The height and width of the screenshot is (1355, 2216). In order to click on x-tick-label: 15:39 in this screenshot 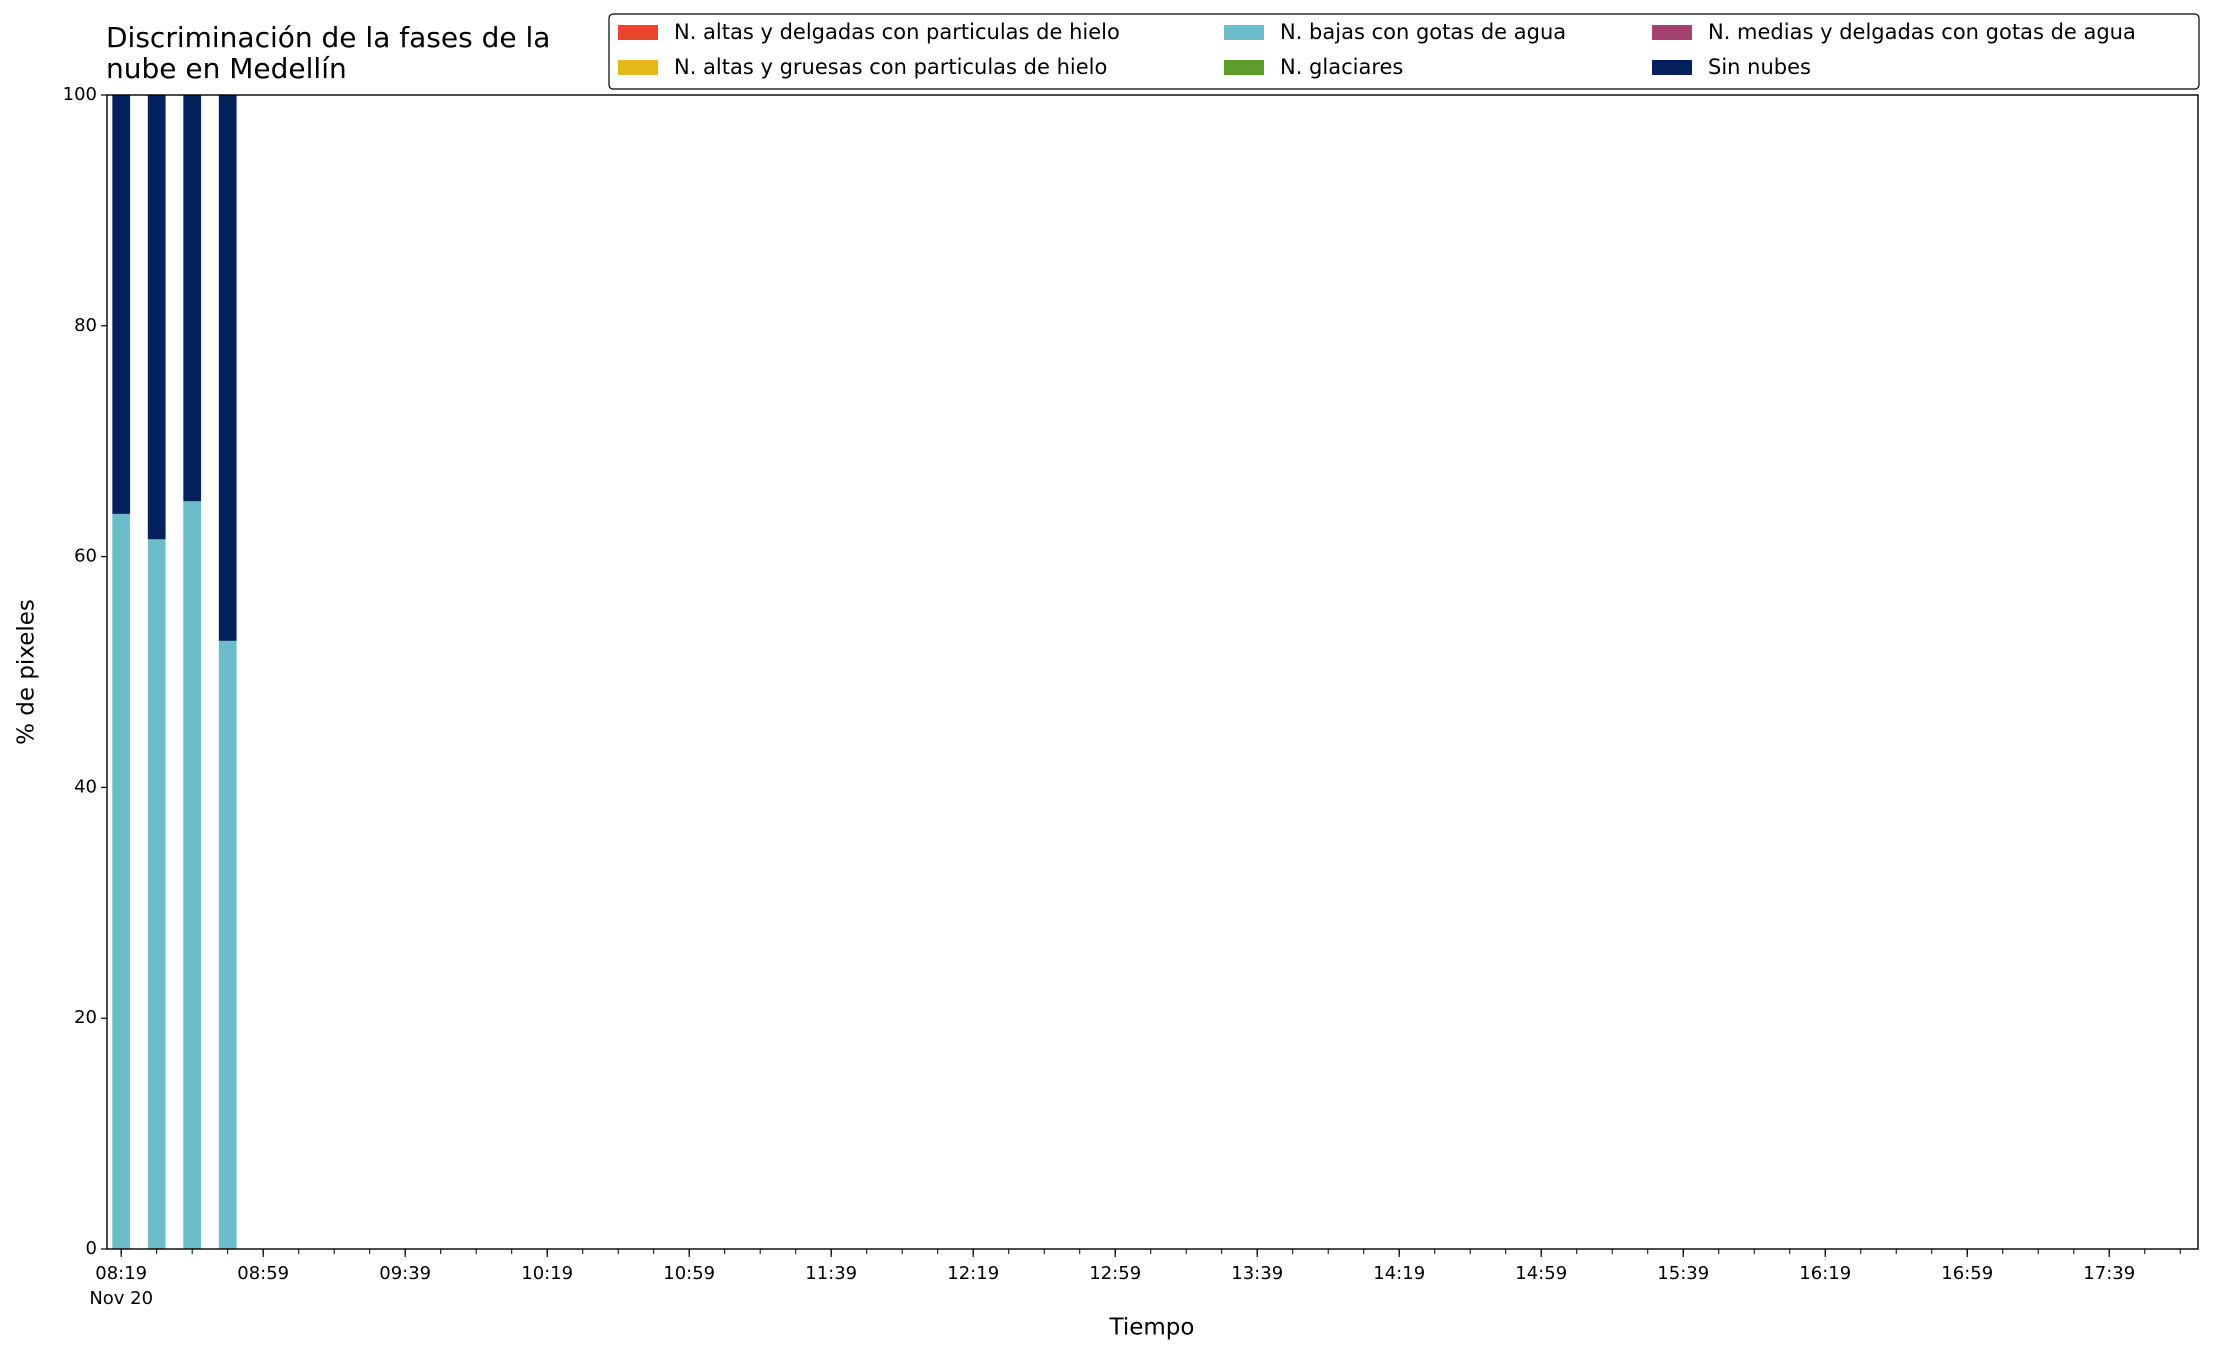, I will do `click(1683, 1273)`.